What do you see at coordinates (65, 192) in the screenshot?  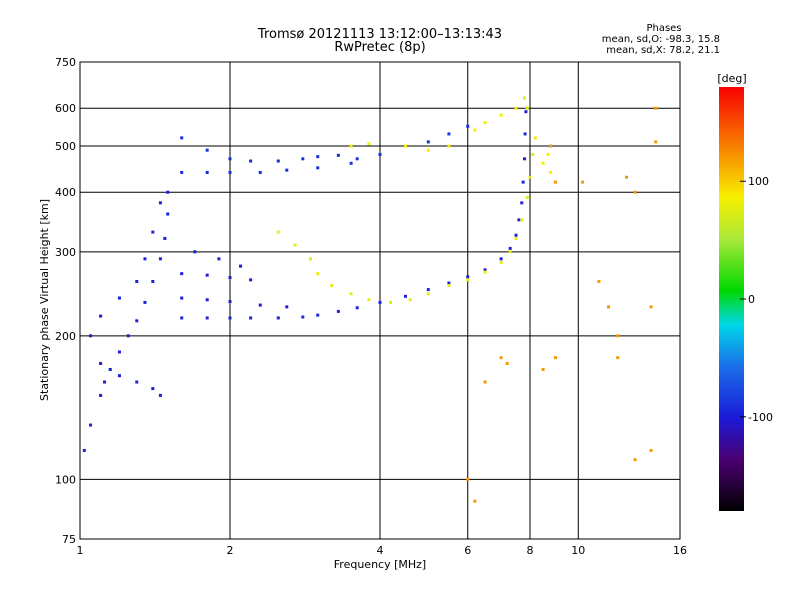 I see `y-tick-label: 400` at bounding box center [65, 192].